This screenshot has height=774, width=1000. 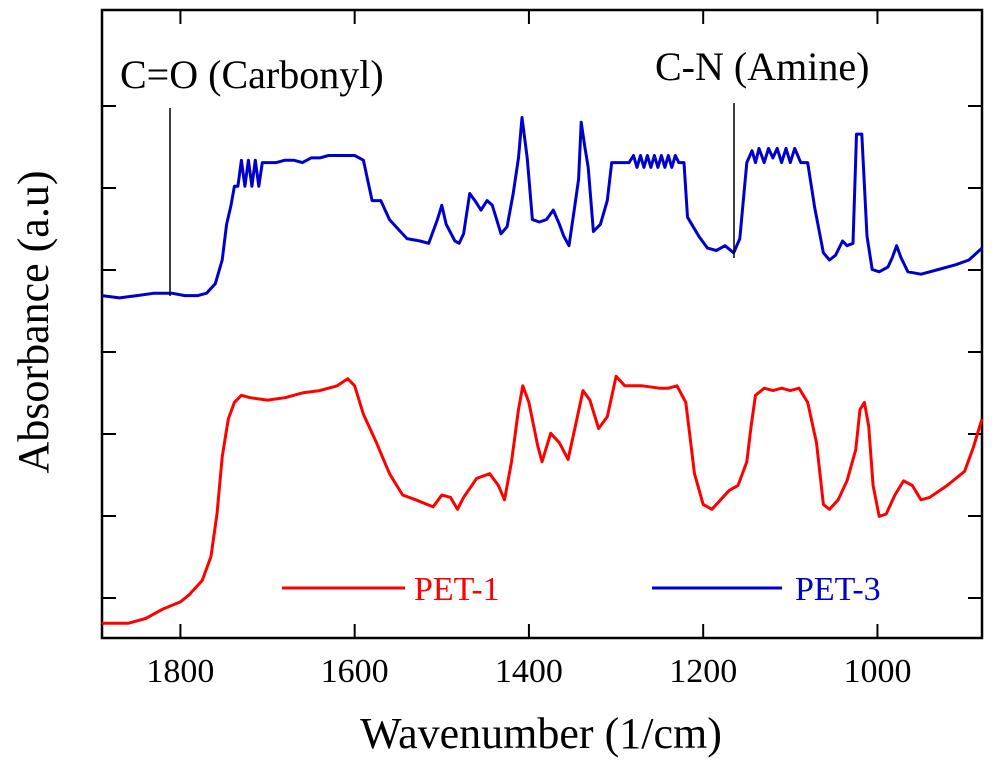 What do you see at coordinates (457, 589) in the screenshot?
I see `legend-label-pet1: PET-1` at bounding box center [457, 589].